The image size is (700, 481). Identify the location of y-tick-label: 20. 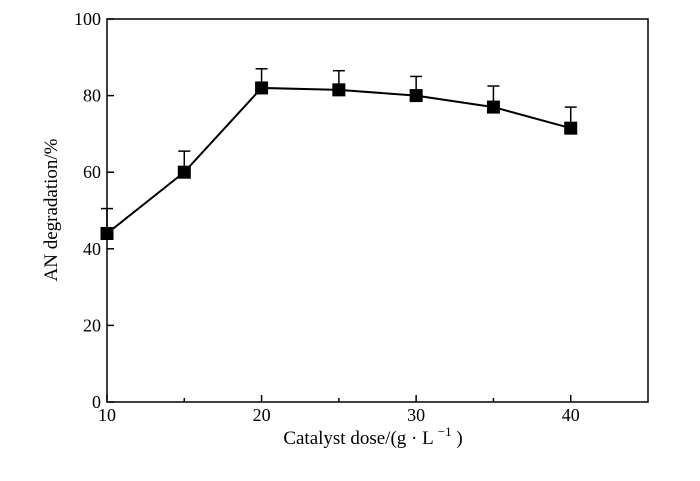
(92, 325).